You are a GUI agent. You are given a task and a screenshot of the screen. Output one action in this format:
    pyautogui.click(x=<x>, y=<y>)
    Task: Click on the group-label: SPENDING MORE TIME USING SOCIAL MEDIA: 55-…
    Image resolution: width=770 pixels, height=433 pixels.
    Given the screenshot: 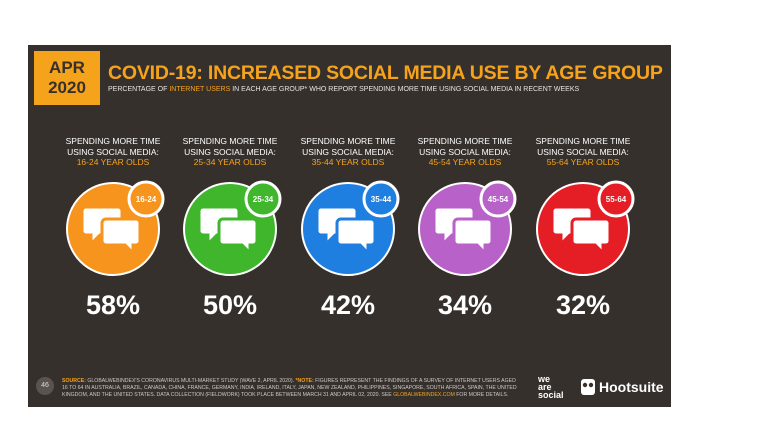 What is the action you would take?
    pyautogui.click(x=583, y=152)
    